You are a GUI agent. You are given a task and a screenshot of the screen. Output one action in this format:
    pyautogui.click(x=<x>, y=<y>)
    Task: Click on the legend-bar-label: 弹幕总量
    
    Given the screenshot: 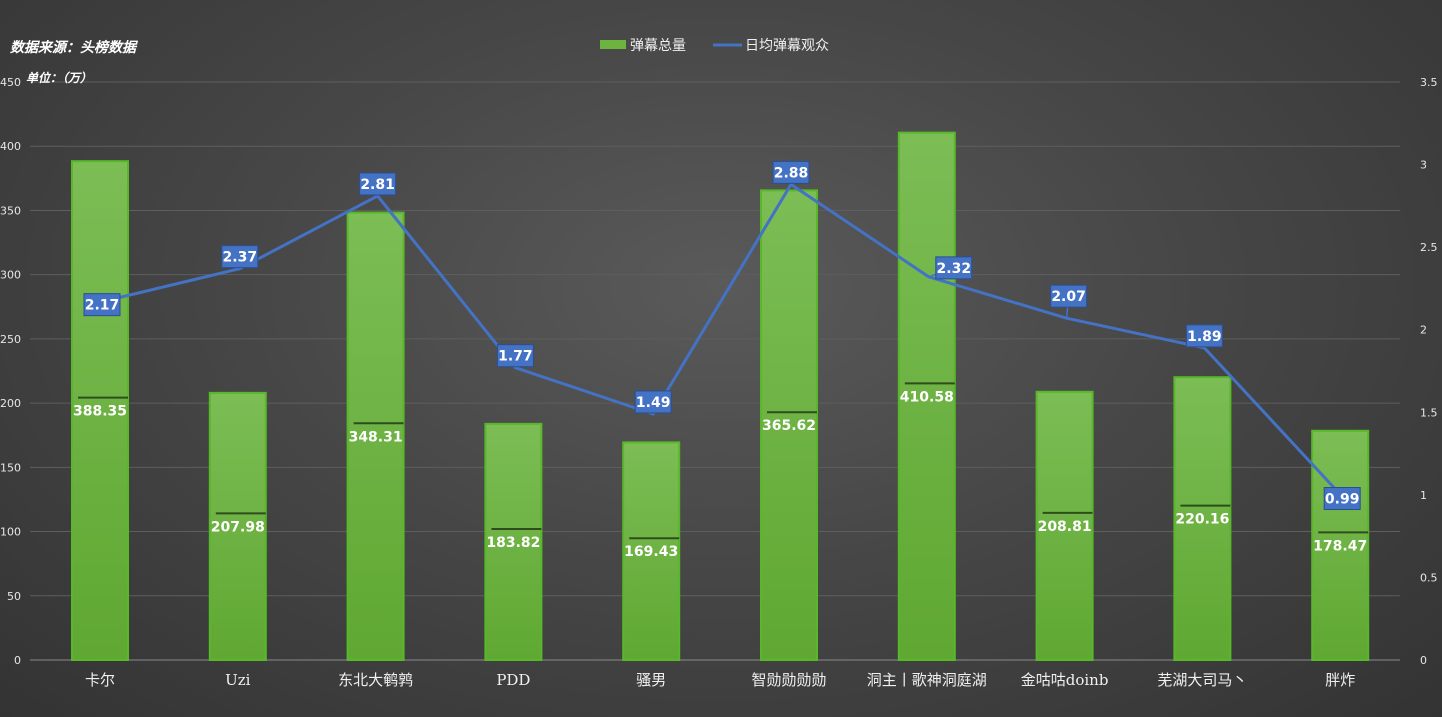 What is the action you would take?
    pyautogui.click(x=658, y=46)
    